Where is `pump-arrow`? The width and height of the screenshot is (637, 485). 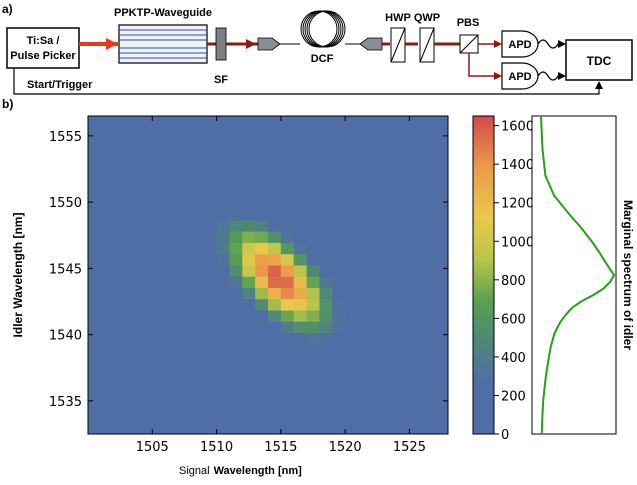 pump-arrow is located at coordinates (112, 44).